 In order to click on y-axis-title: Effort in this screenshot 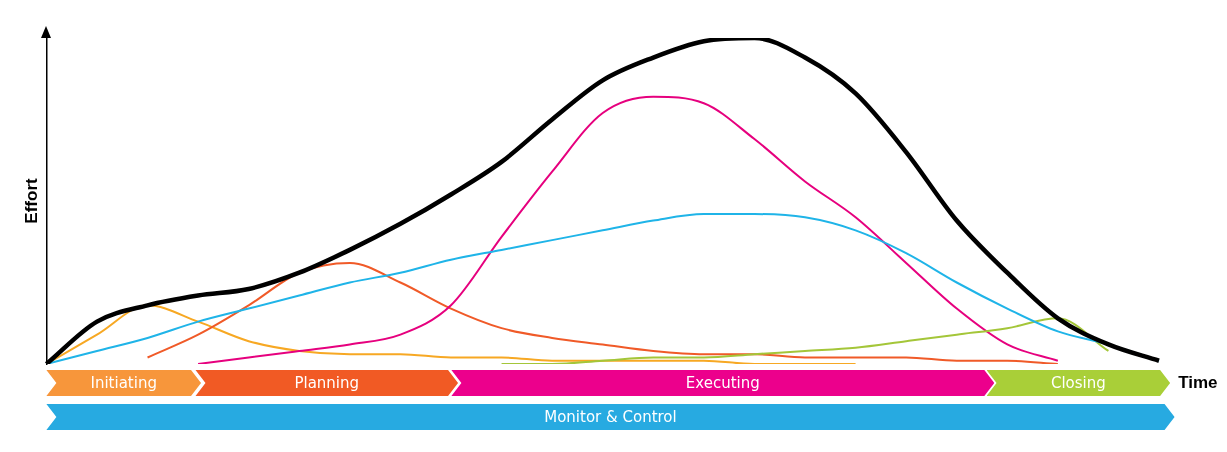, I will do `click(31, 201)`.